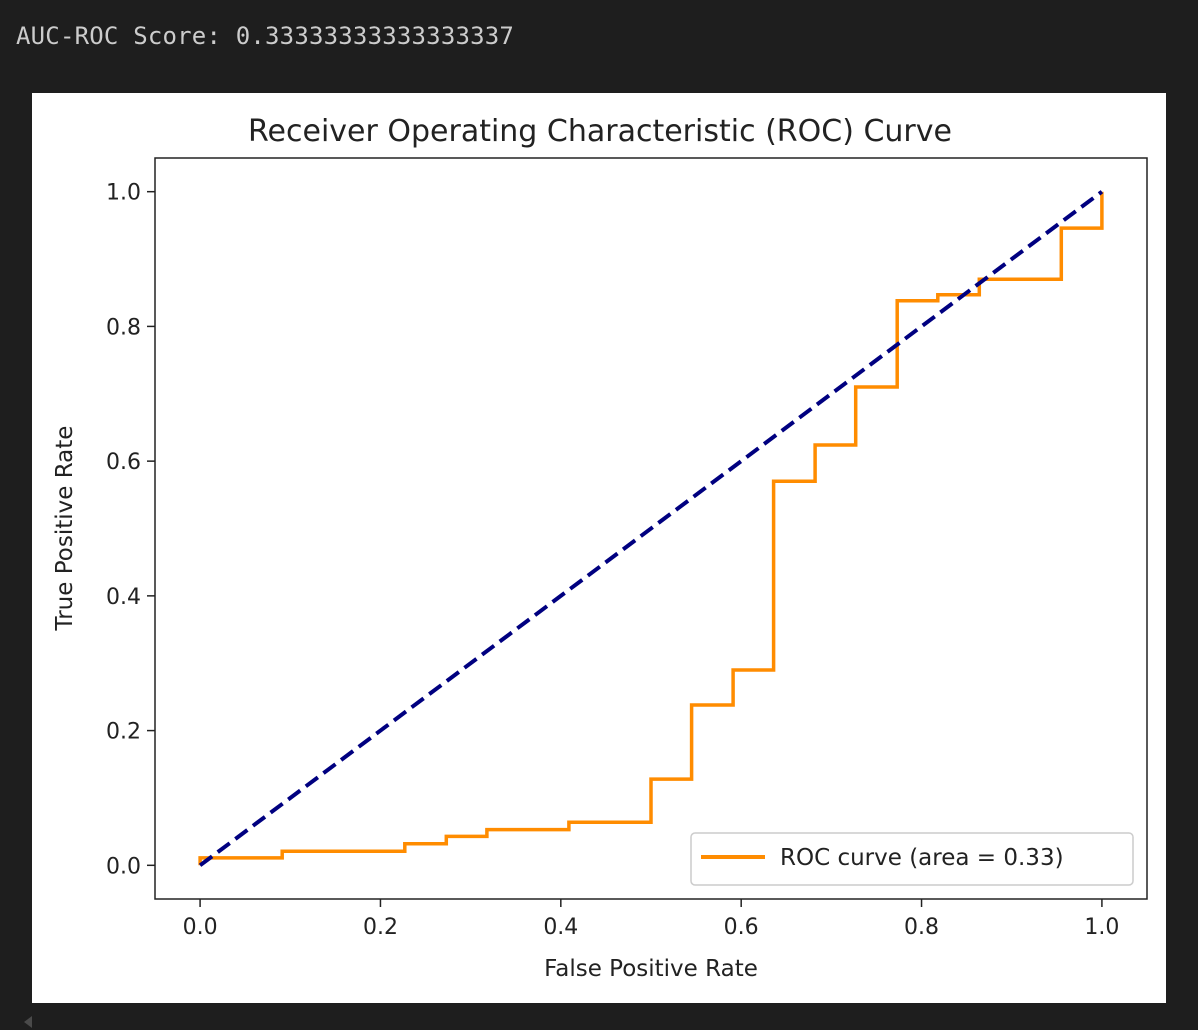 Image resolution: width=1198 pixels, height=1030 pixels. Describe the element at coordinates (28, 1022) in the screenshot. I see `scroll-left-icon` at that location.